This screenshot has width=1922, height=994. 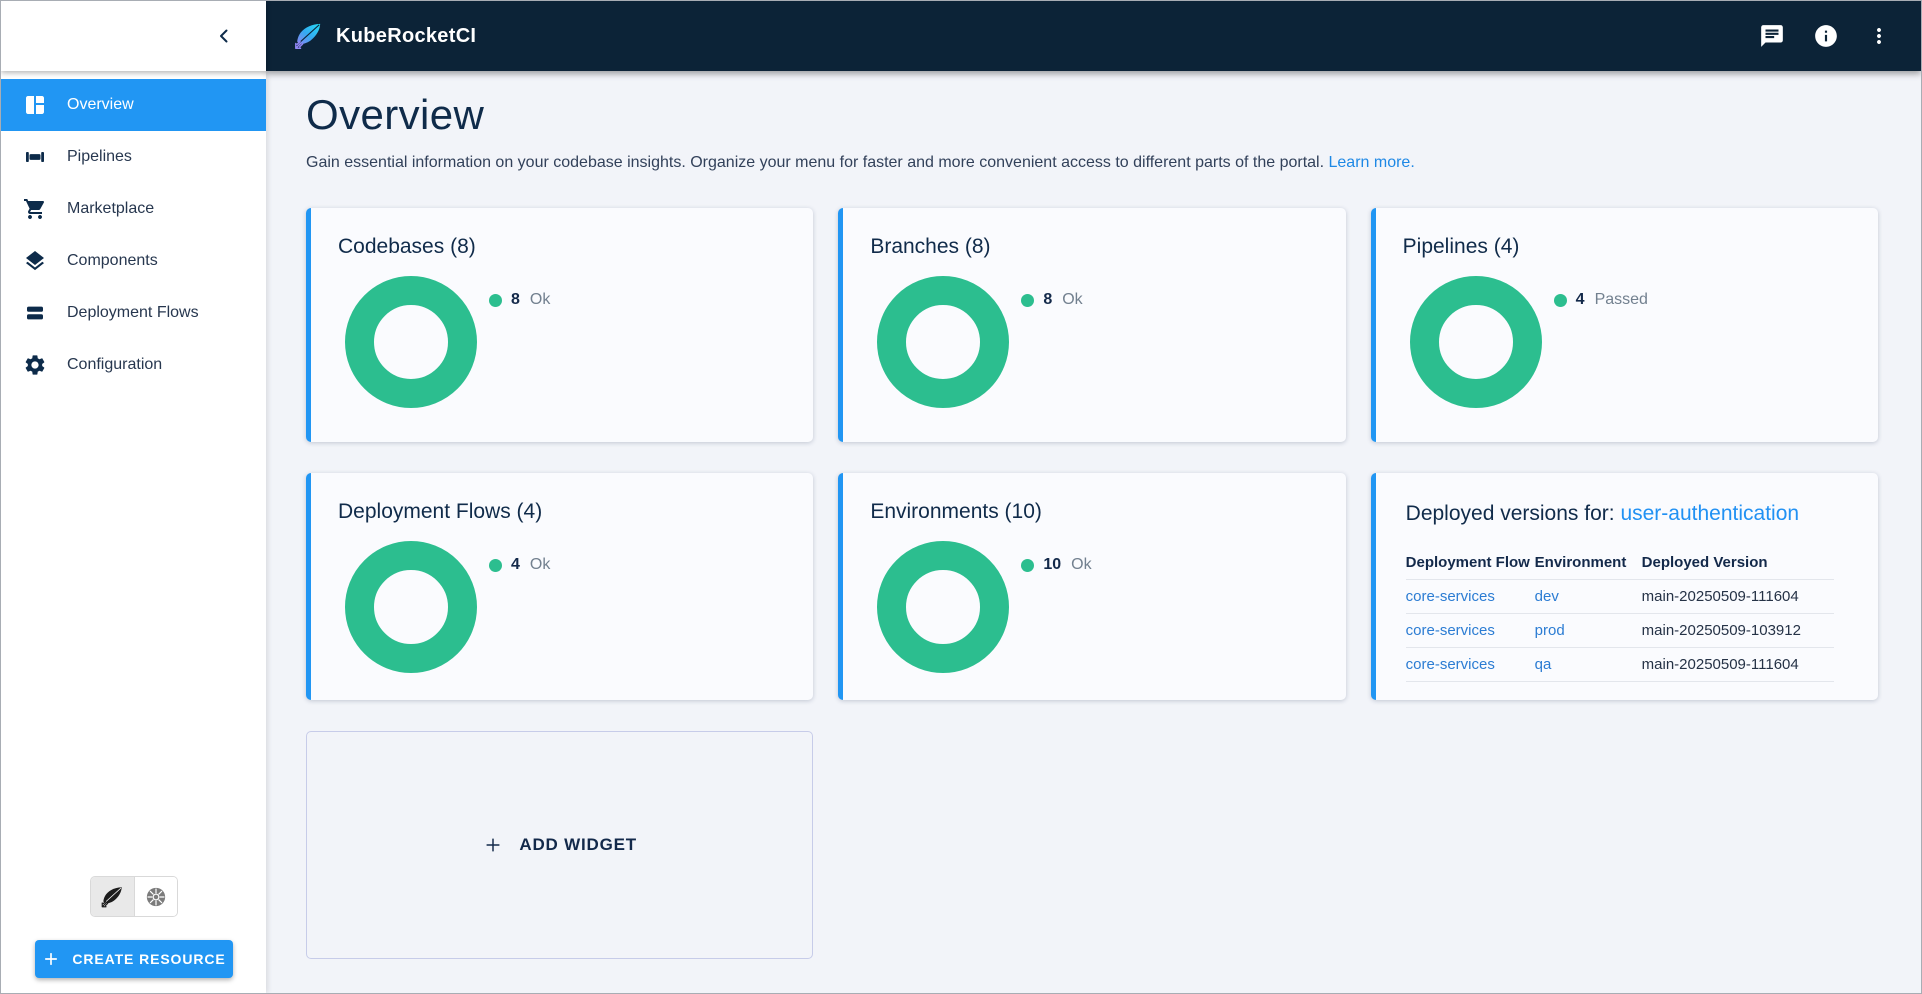 I want to click on create-resource-button: CREATE RESOURCE, so click(x=133, y=959).